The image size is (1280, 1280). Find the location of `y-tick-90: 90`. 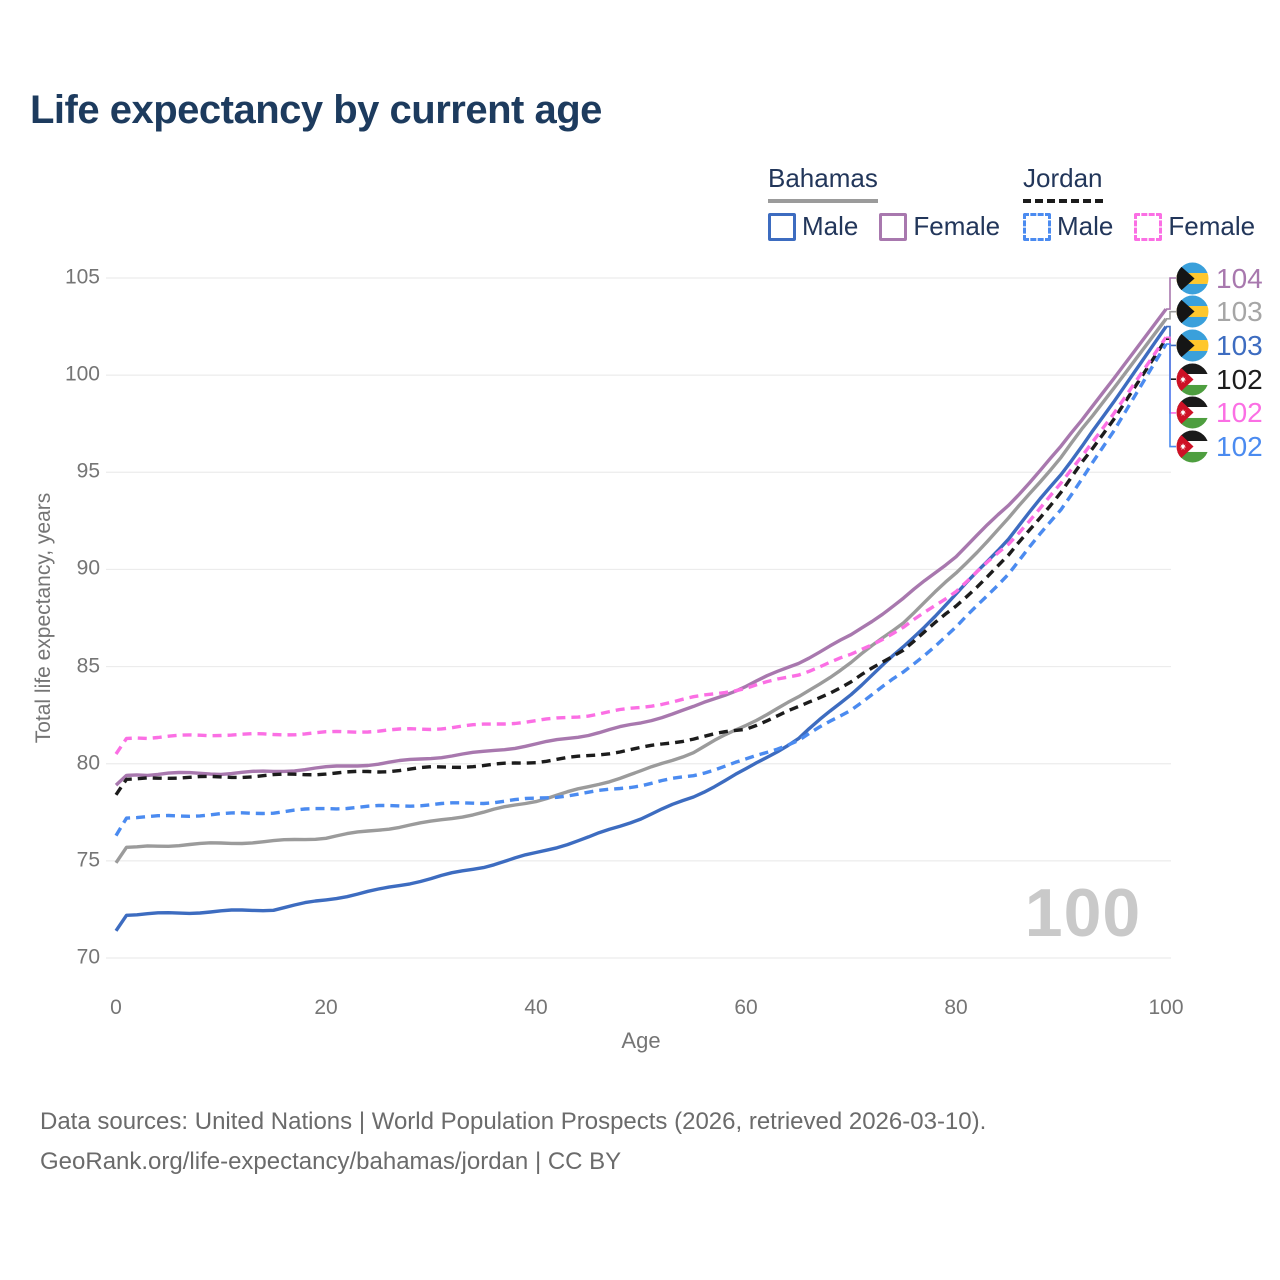

y-tick-90: 90 is located at coordinates (88, 568).